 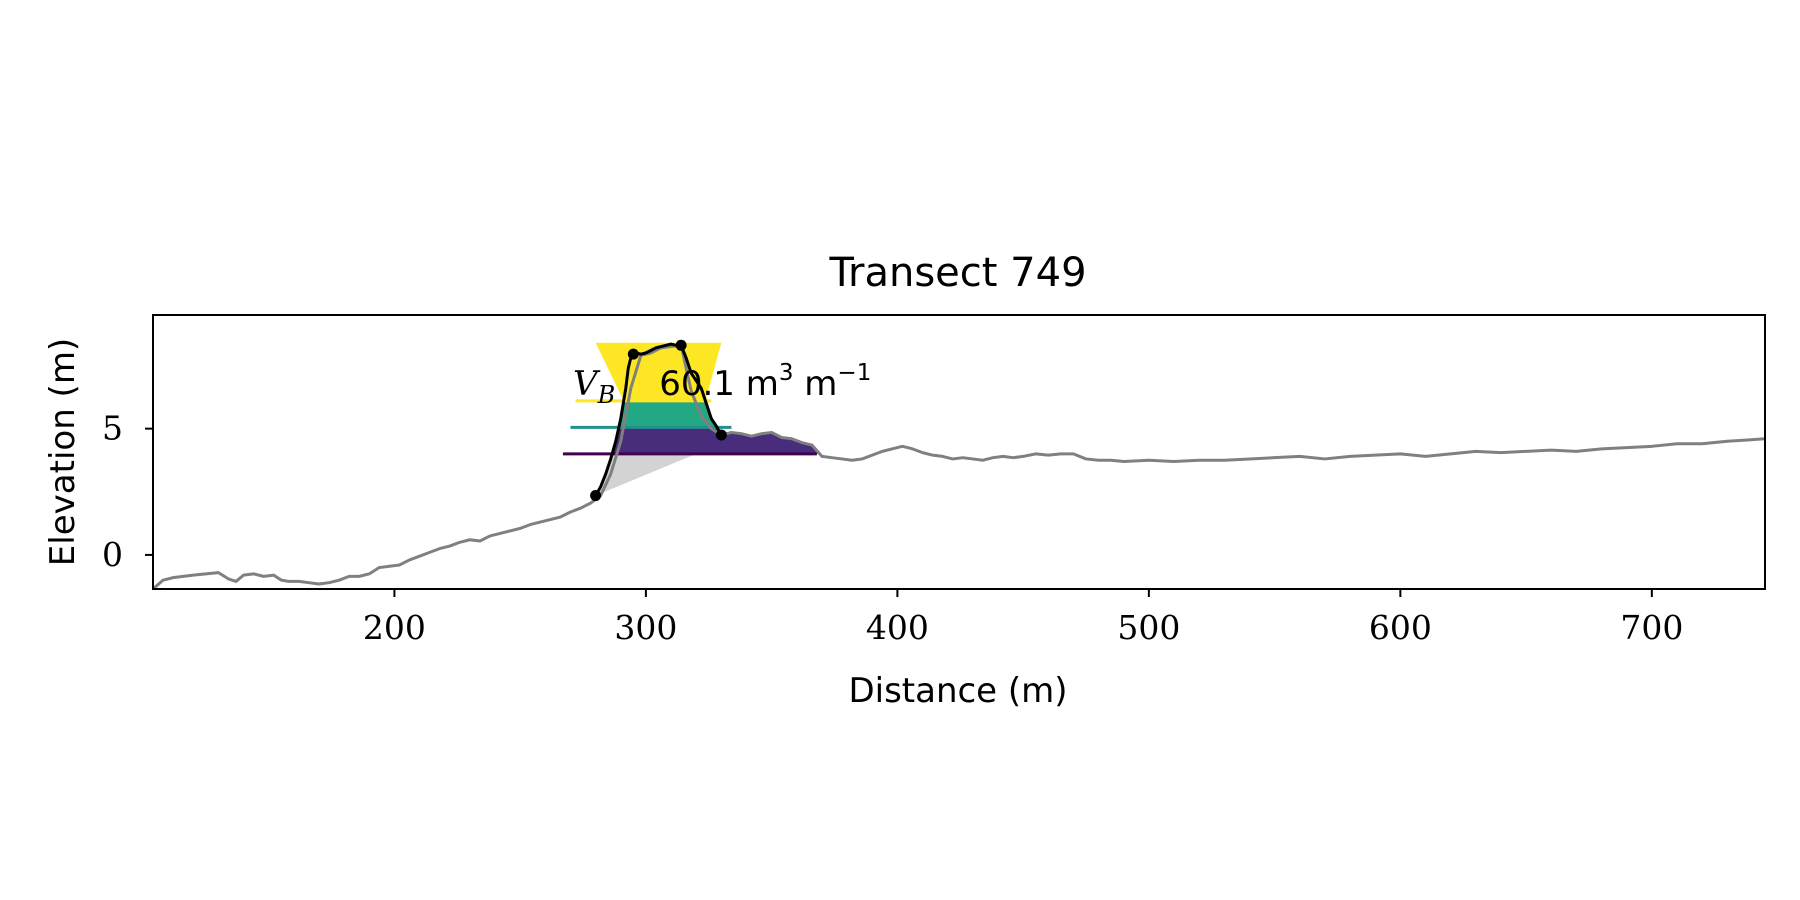 I want to click on volume-unit-exponent: 3, so click(x=786, y=373).